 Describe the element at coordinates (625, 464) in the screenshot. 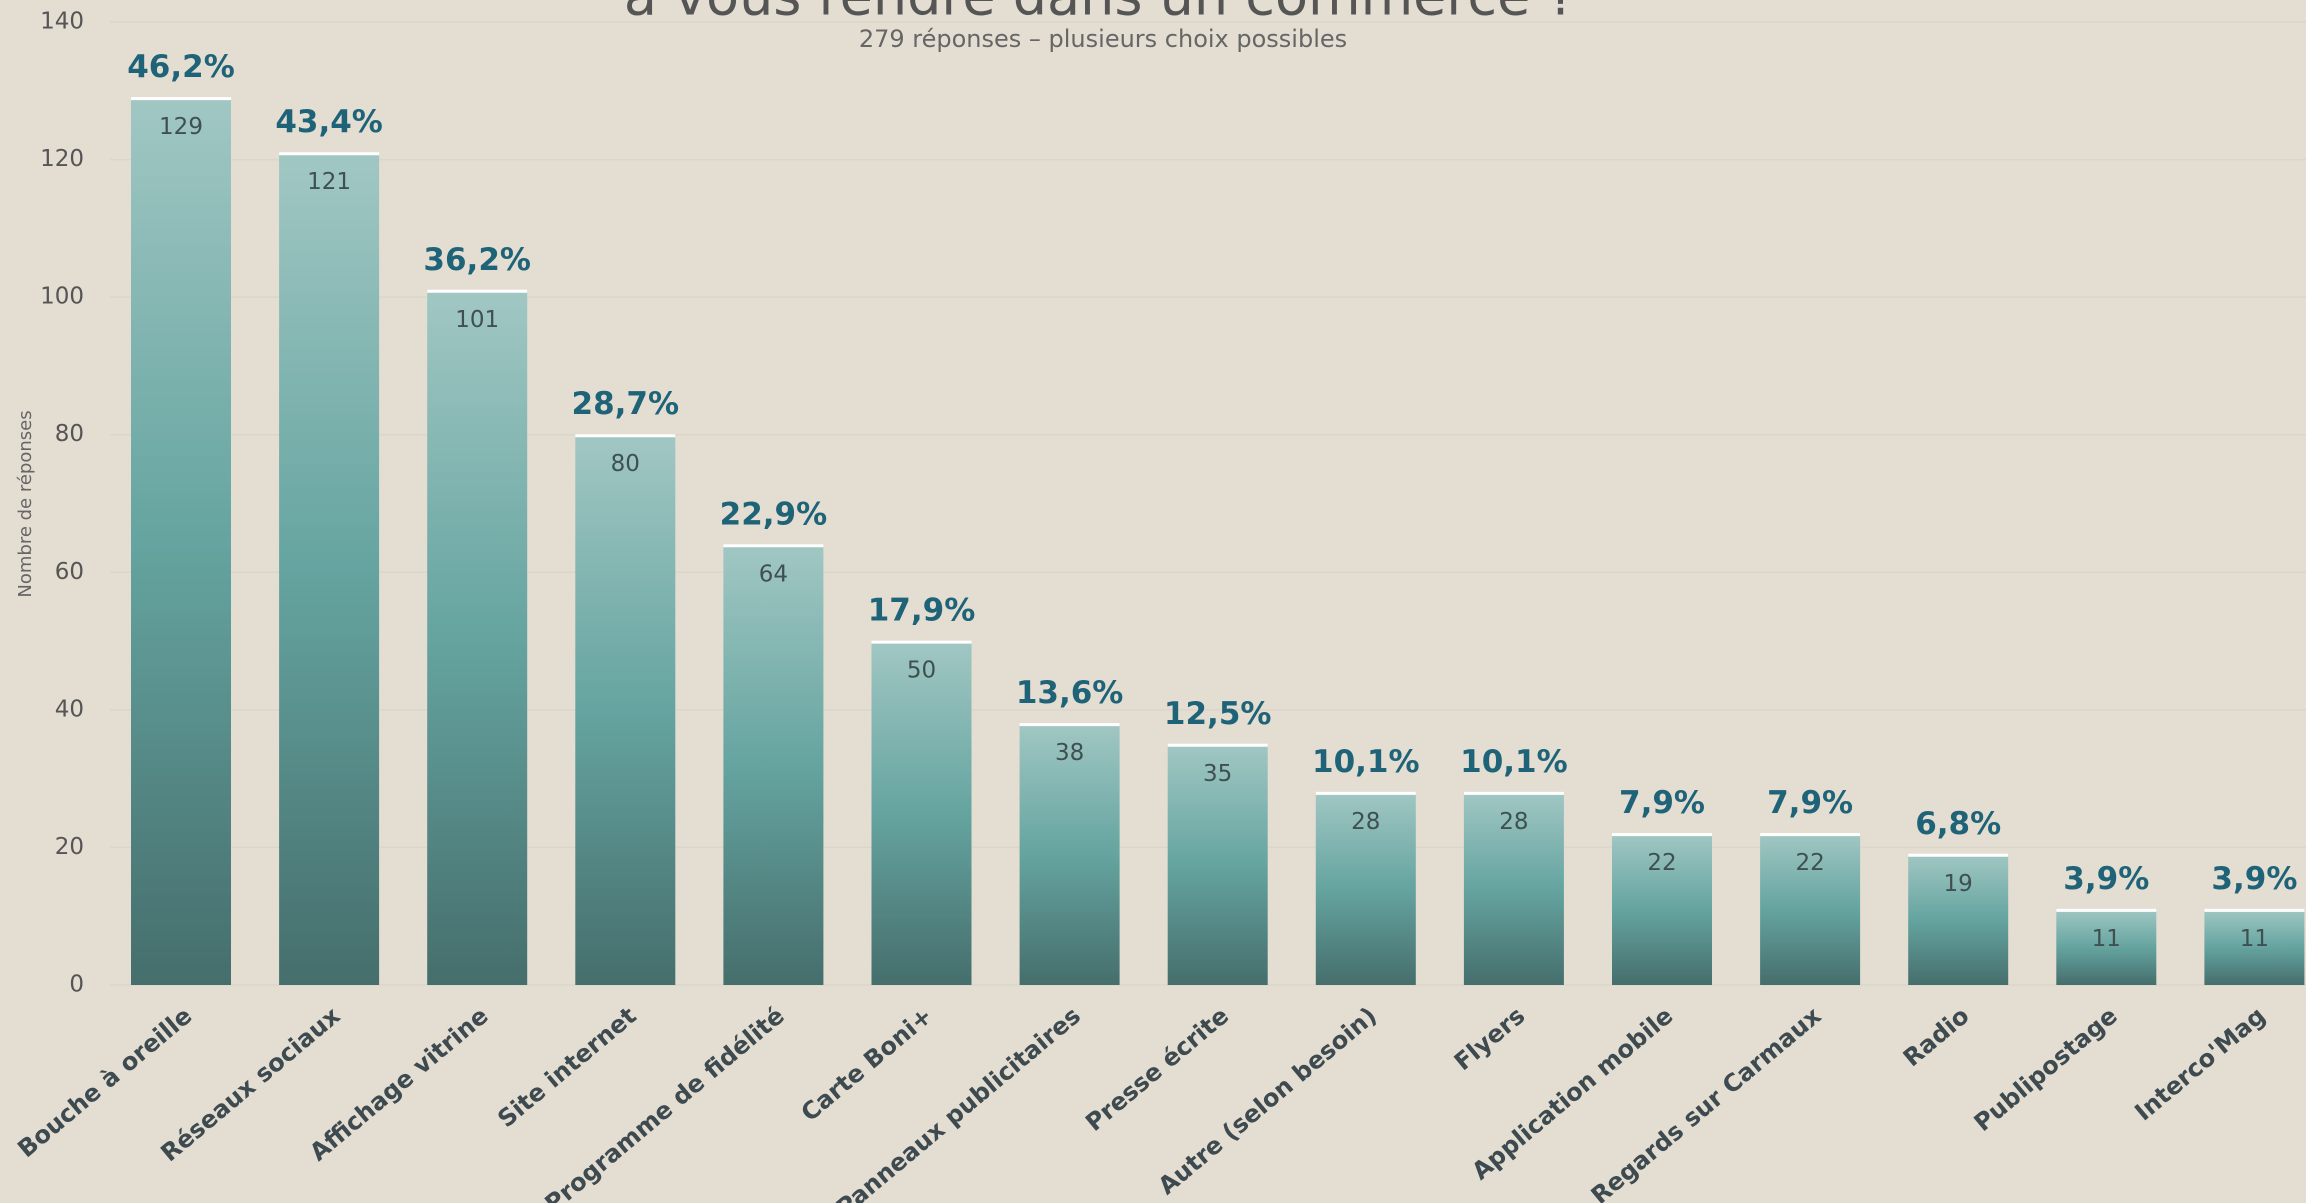

I see `count-label: 80` at that location.